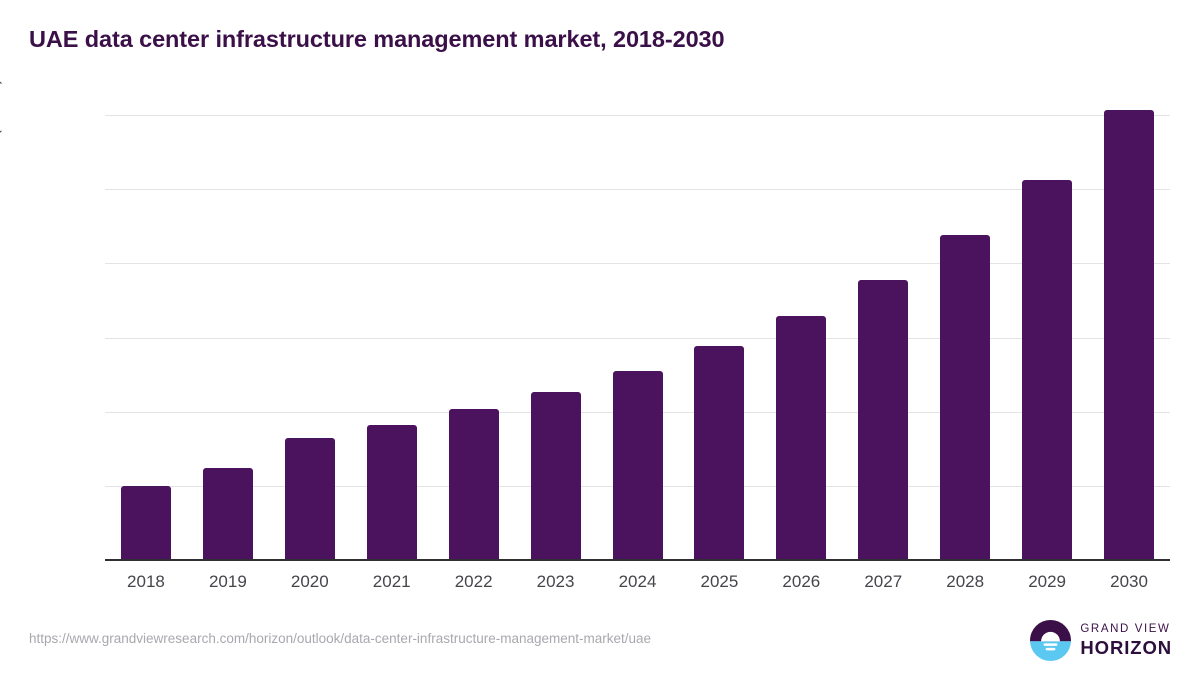 The image size is (1200, 675). What do you see at coordinates (309, 581) in the screenshot?
I see `x-axis-tick-label: 2020` at bounding box center [309, 581].